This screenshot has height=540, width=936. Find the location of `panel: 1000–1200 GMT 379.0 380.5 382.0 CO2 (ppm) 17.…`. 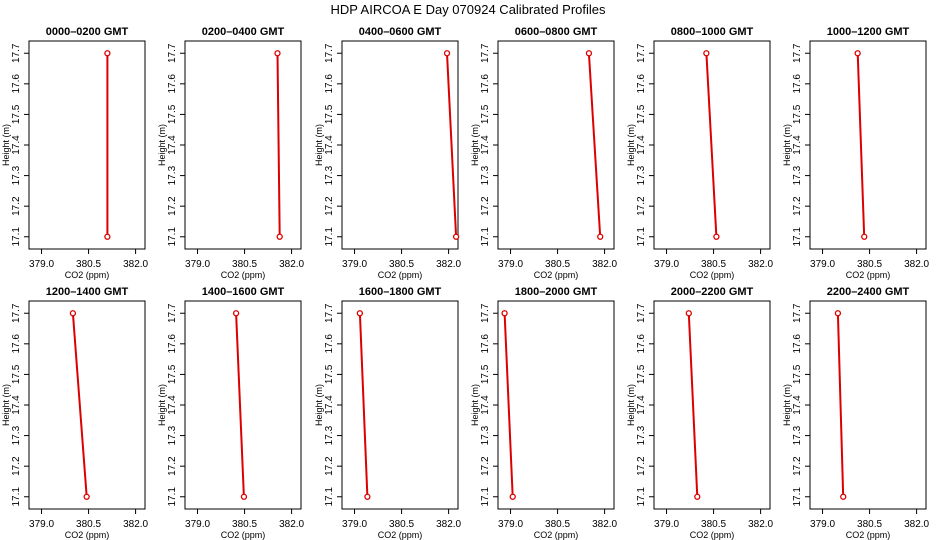

panel: 1000–1200 GMT 379.0 380.5 382.0 CO2 (ppm) 17.… is located at coordinates (856, 153).